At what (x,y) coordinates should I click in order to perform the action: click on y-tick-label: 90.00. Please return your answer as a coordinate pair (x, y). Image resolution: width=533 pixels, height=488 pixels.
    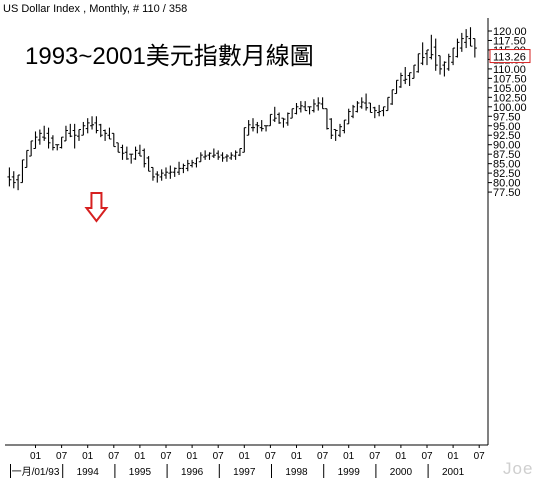
    Looking at the image, I should click on (507, 146).